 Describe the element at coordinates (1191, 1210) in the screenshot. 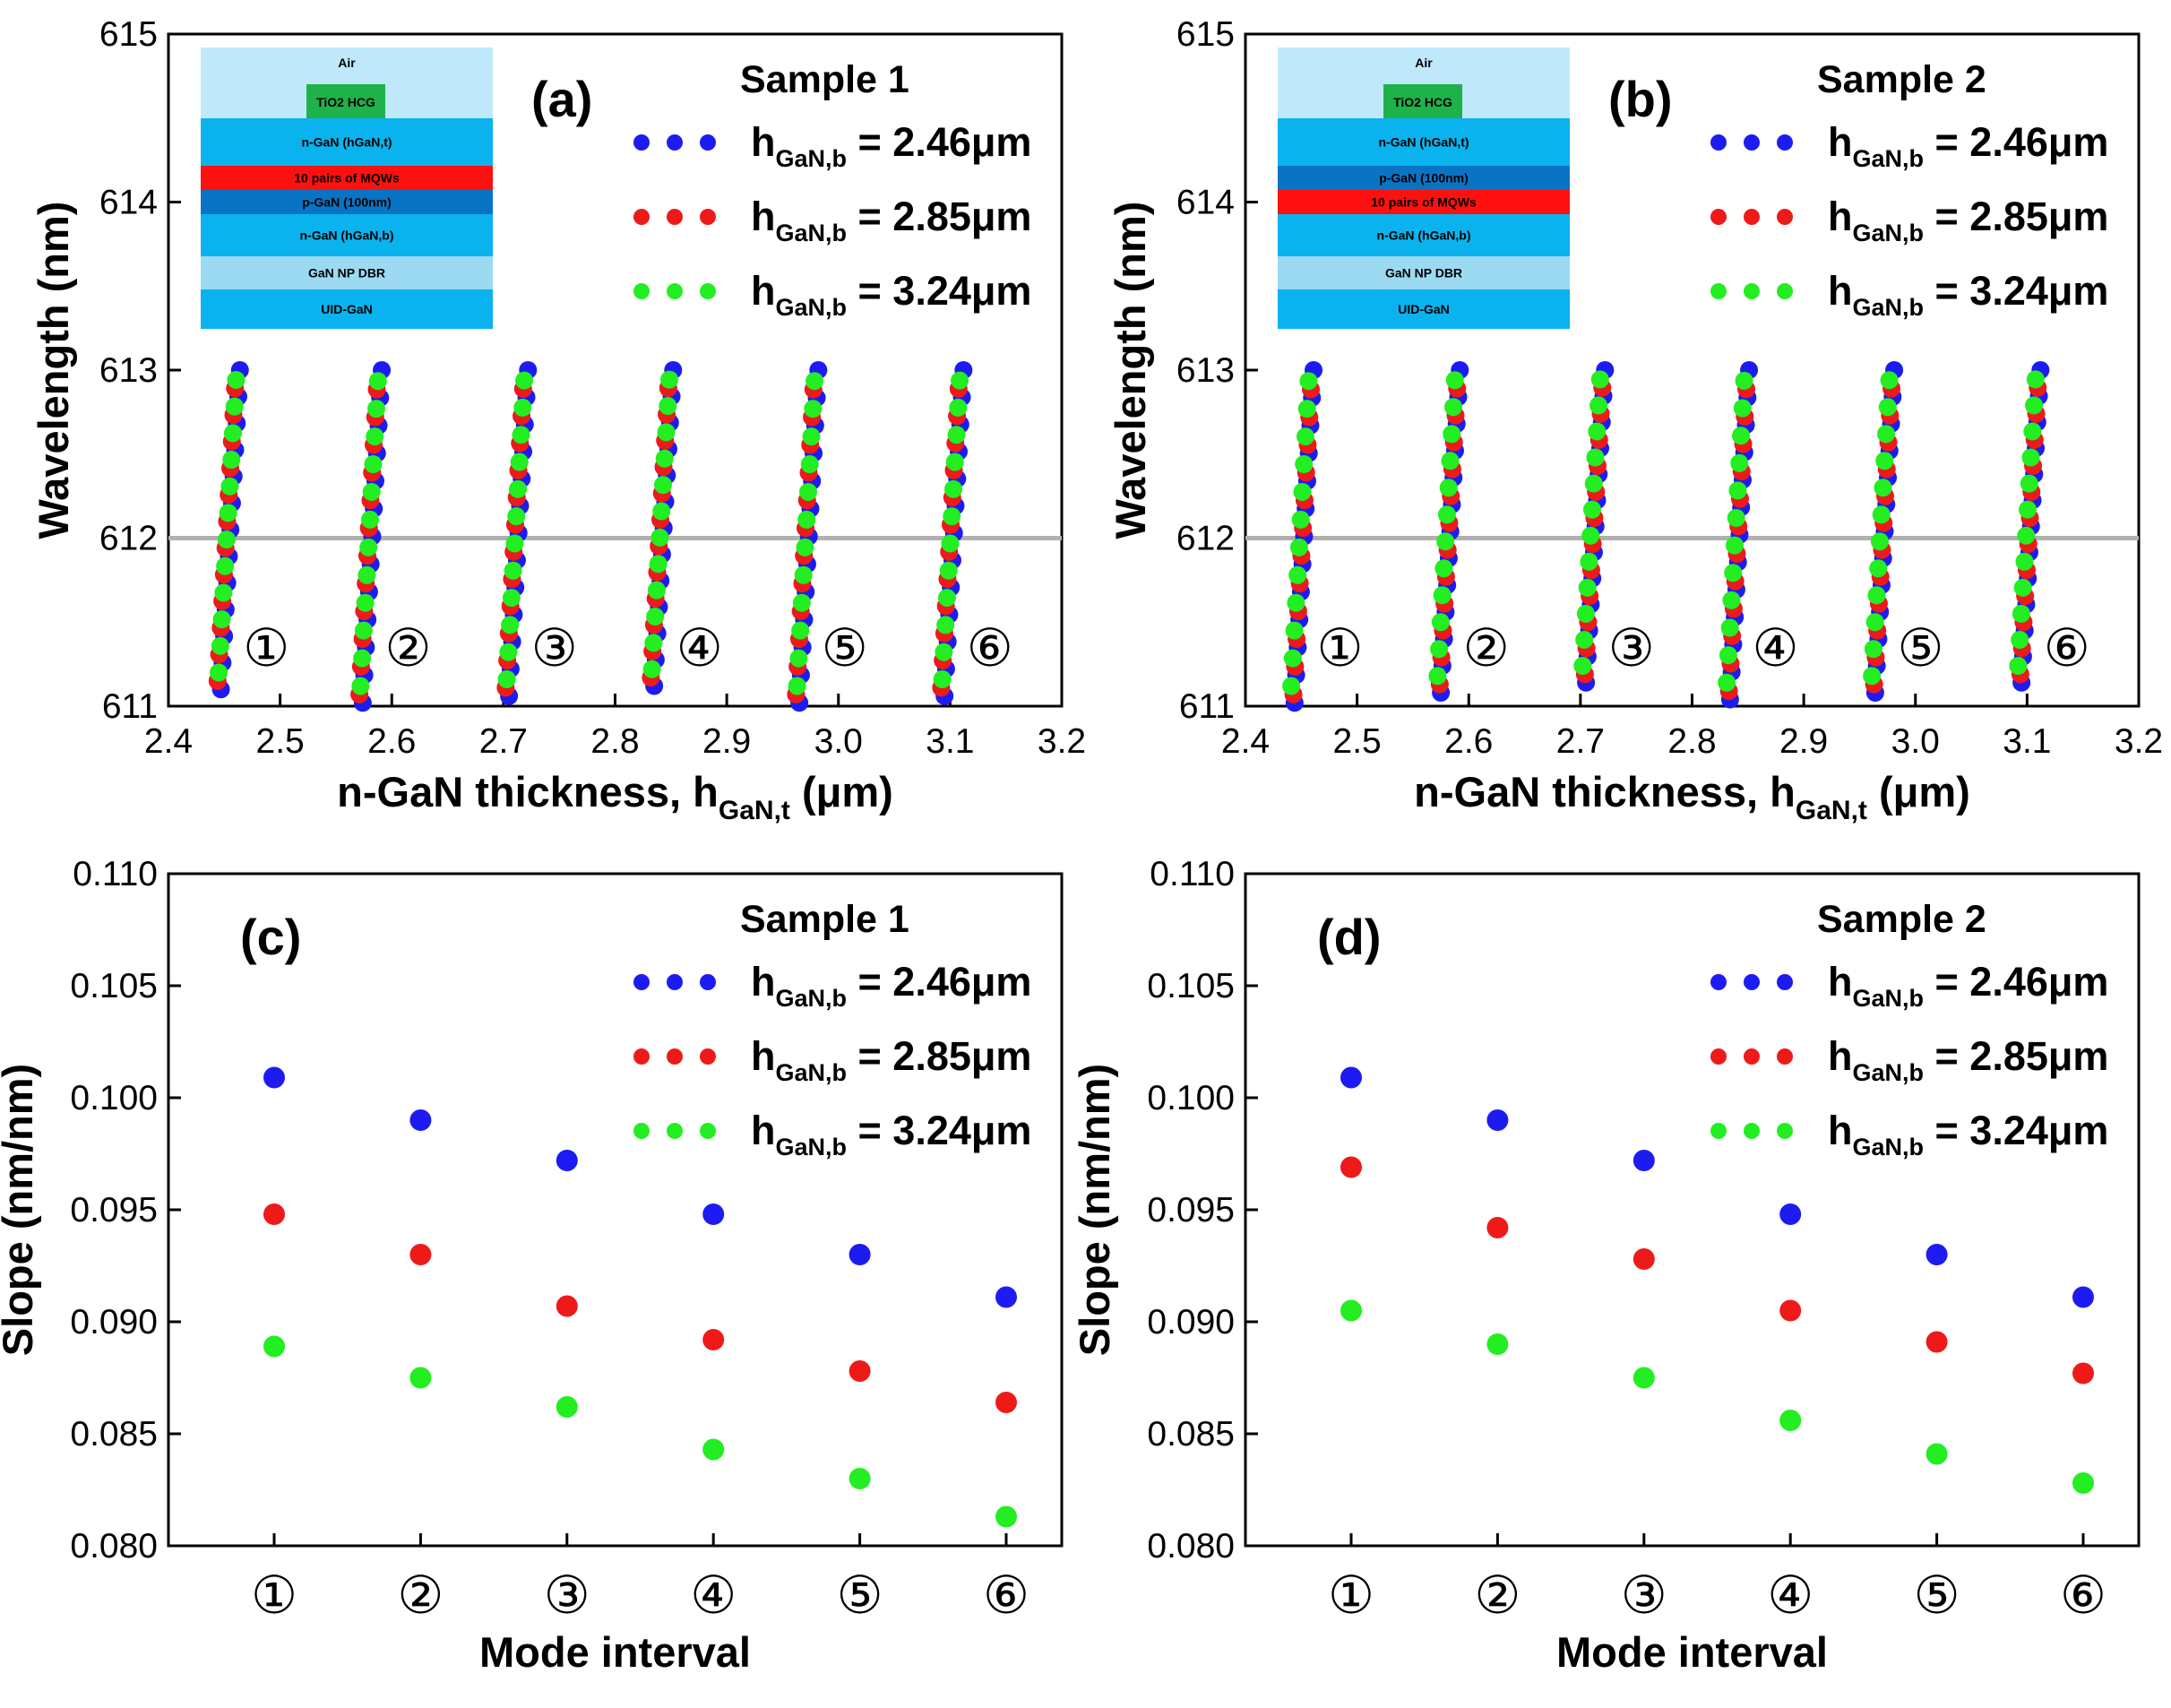

I see `panel-d-ytick-label: 0.095` at that location.